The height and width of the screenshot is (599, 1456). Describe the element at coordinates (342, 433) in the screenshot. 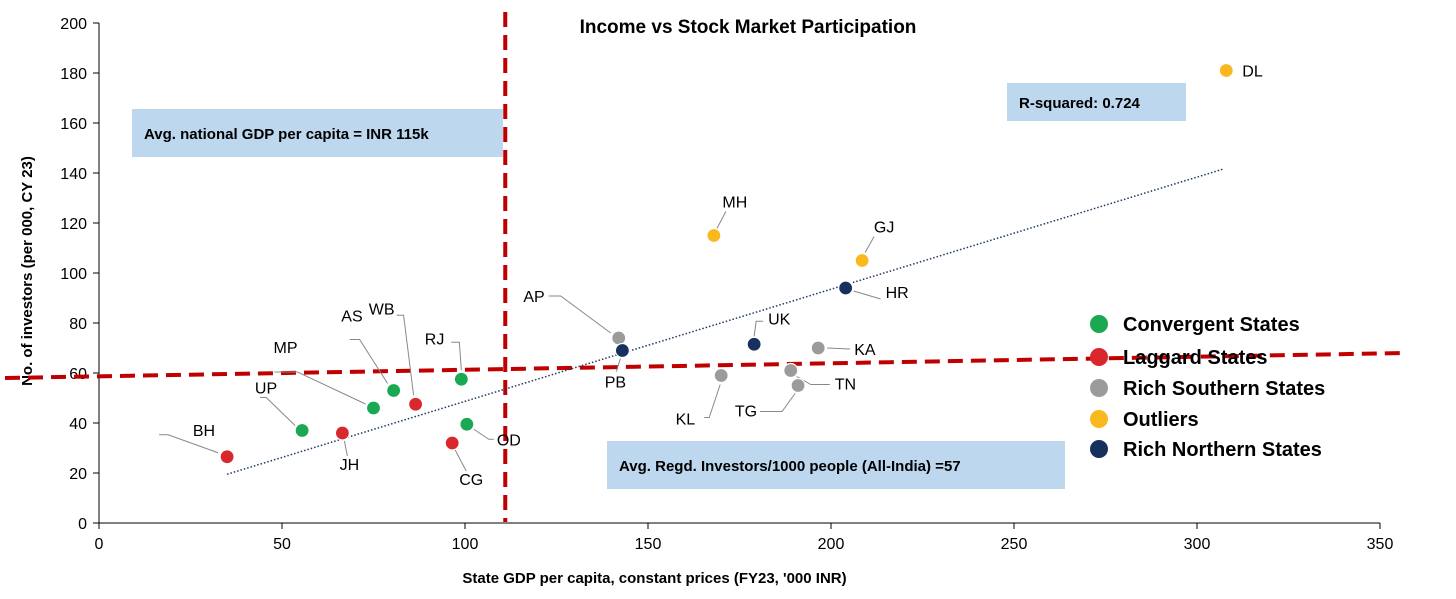

I see `point-jh` at that location.